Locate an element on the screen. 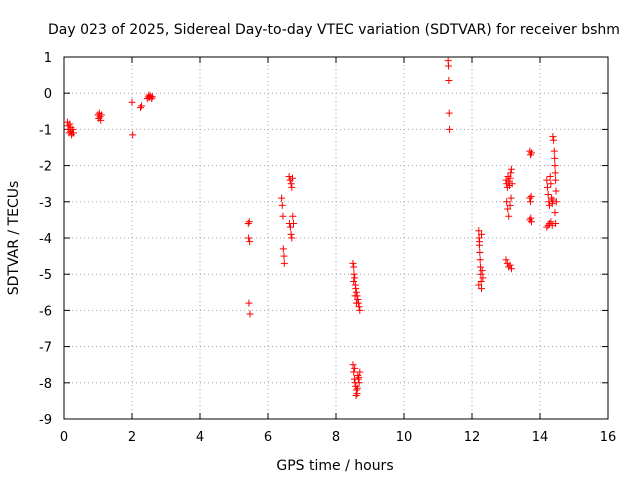 This screenshot has height=480, width=640. x-tick-label: 0 is located at coordinates (64, 437).